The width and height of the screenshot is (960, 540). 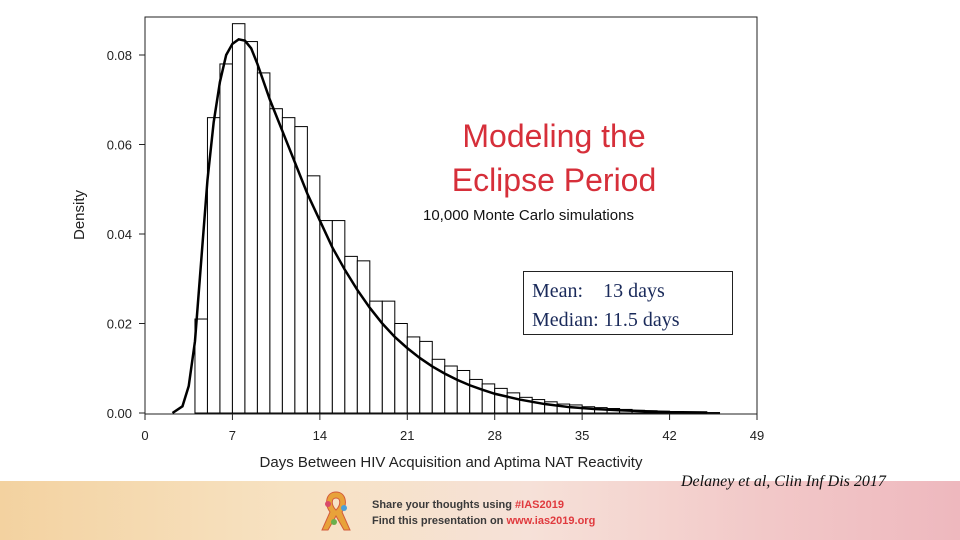 I want to click on y-tick-label-0: 0.00, so click(x=119, y=413).